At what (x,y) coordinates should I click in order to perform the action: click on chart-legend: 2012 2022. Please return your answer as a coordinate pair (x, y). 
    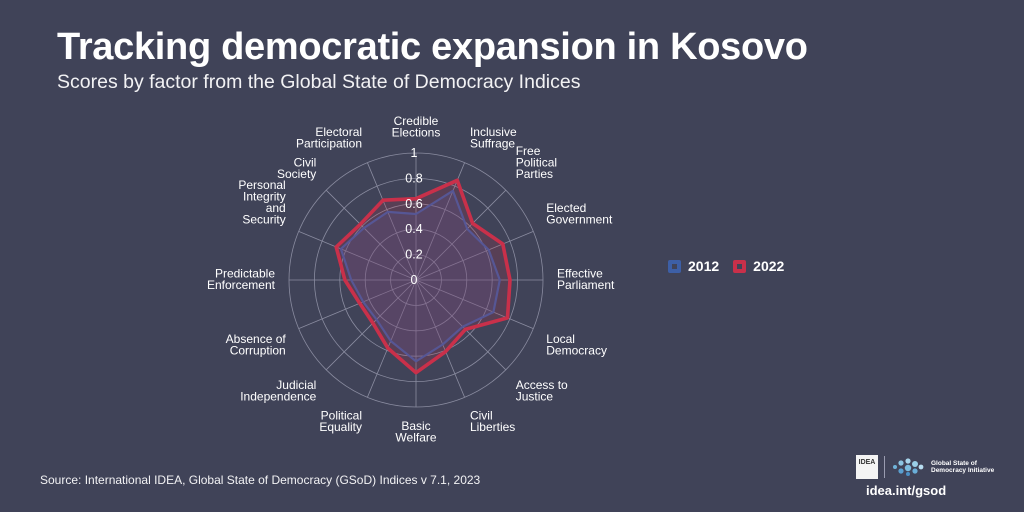
    Looking at the image, I should click on (729, 266).